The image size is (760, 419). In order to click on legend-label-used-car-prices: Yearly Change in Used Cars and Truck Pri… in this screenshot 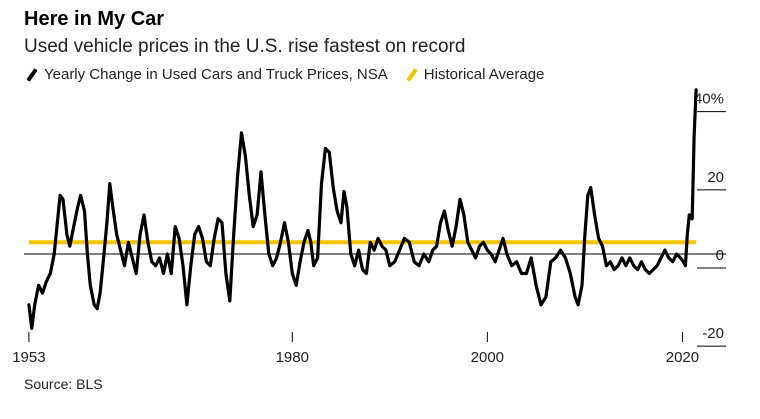, I will do `click(216, 74)`.